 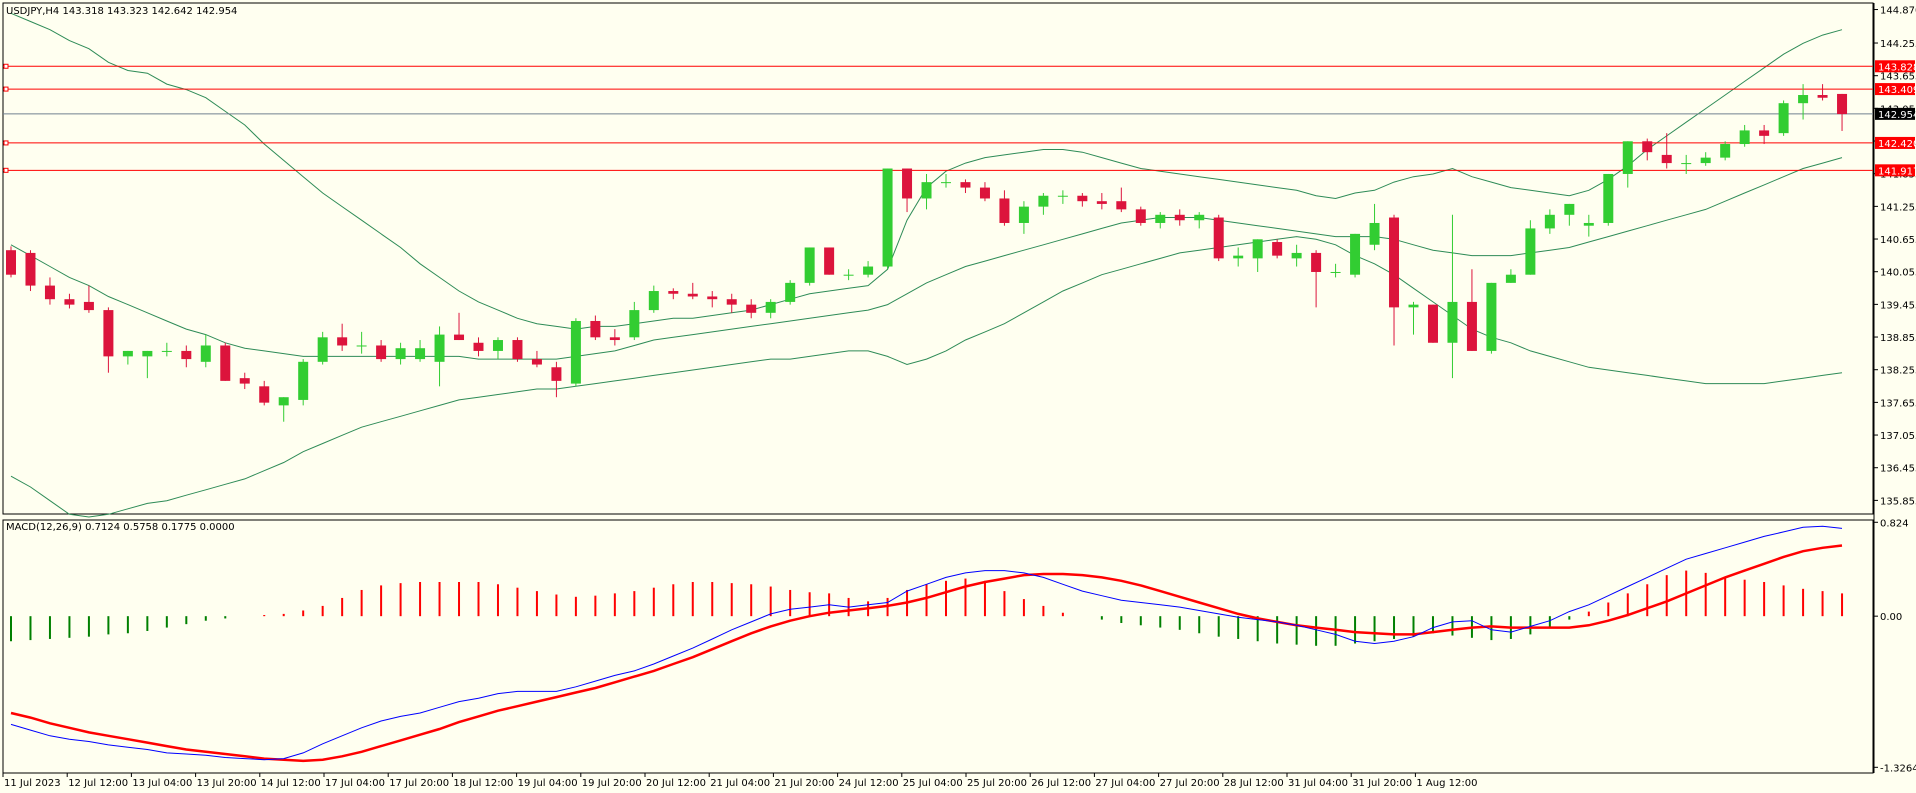 I want to click on time-tick-label: 27 Jul 04:00, so click(x=1125, y=783).